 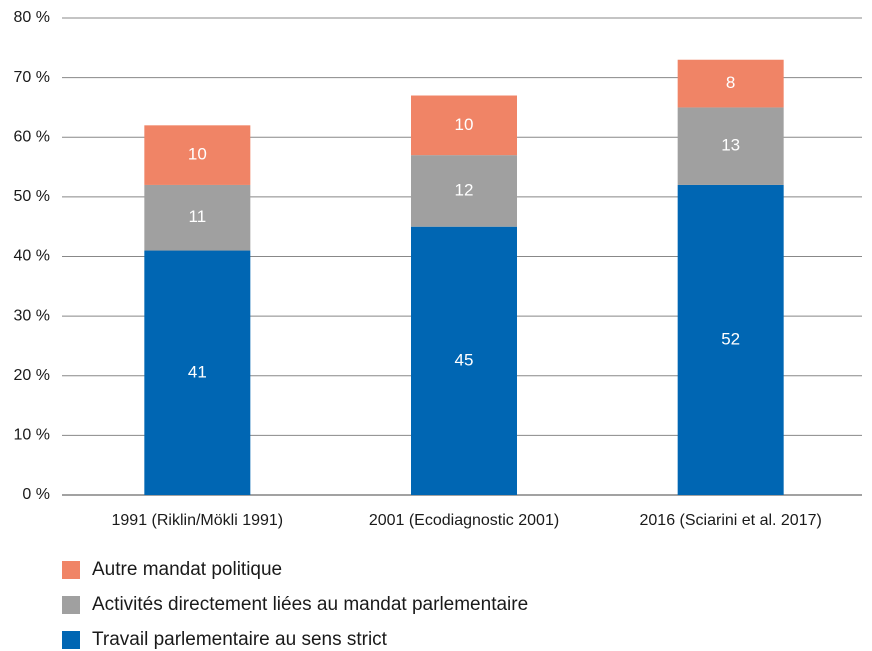 What do you see at coordinates (32, 315) in the screenshot?
I see `y-tick-label: 30 %` at bounding box center [32, 315].